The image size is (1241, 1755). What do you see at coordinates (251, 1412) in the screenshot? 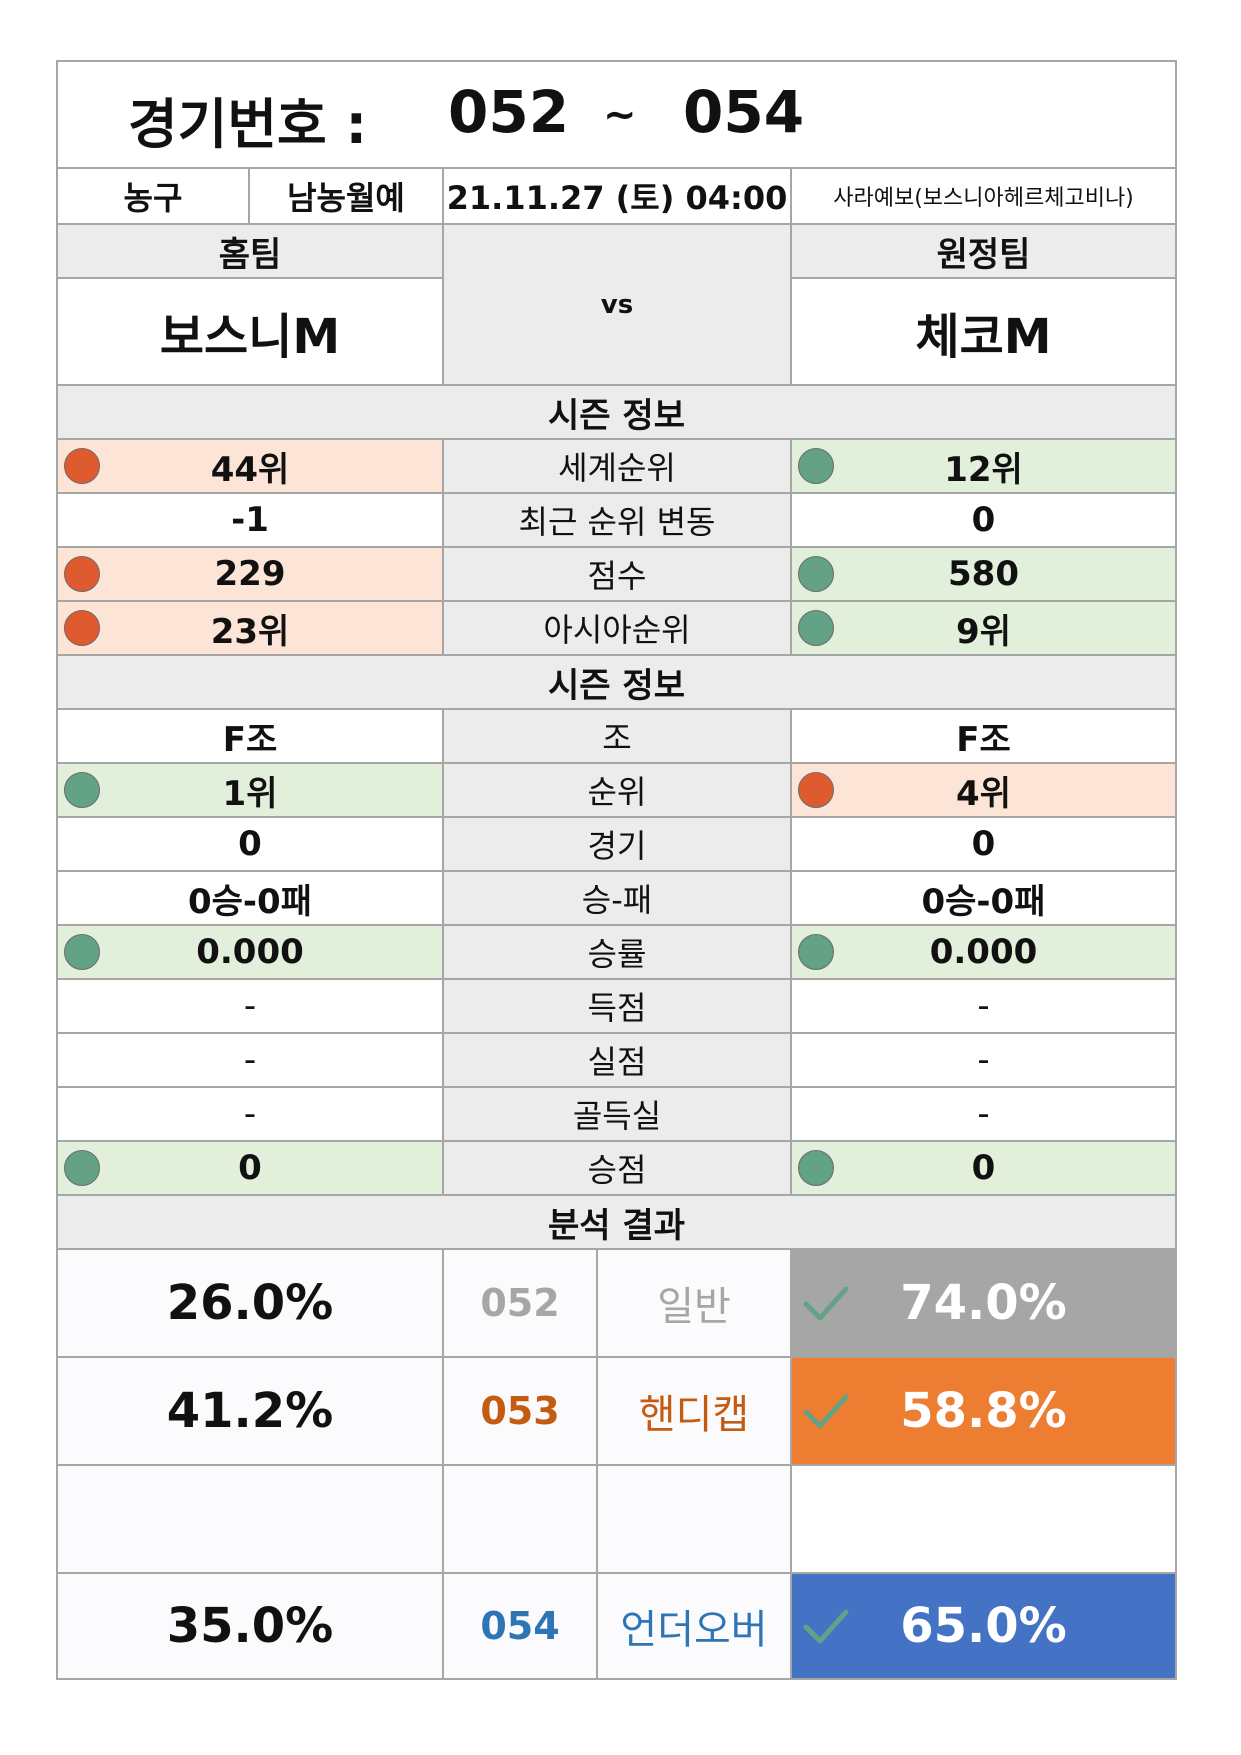
I see `analysis-home-handicap: 41.2%` at bounding box center [251, 1412].